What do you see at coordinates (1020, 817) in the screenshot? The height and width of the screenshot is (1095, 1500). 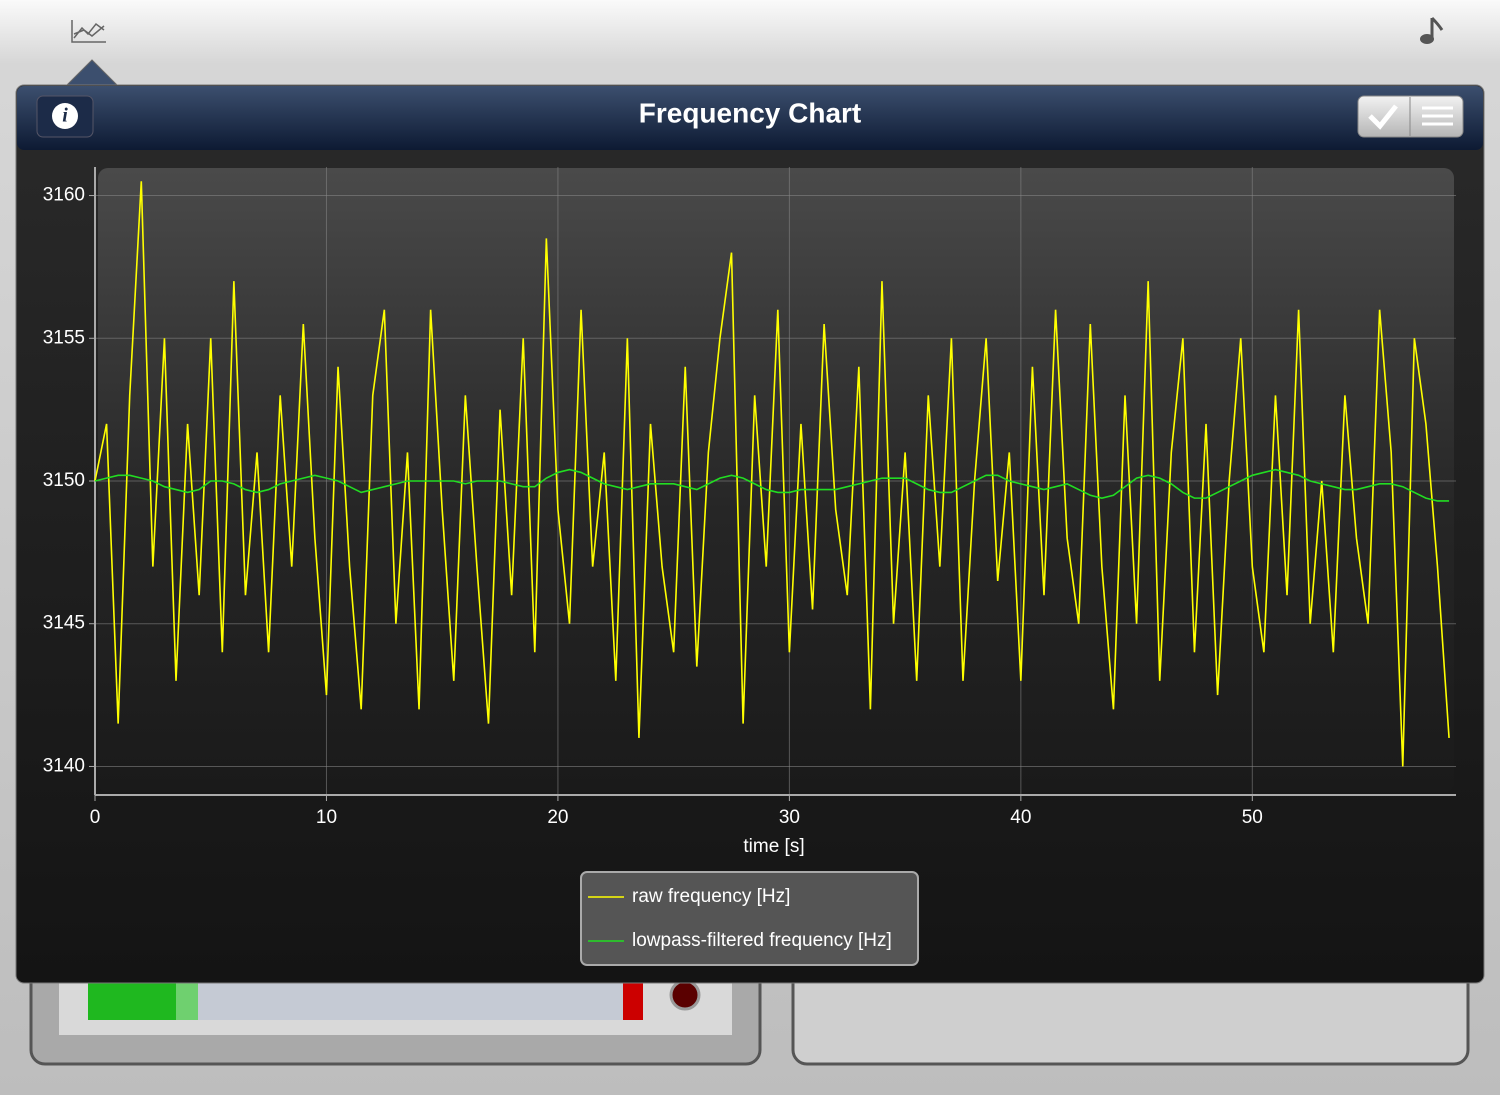 I see `x-tick-label: 40` at bounding box center [1020, 817].